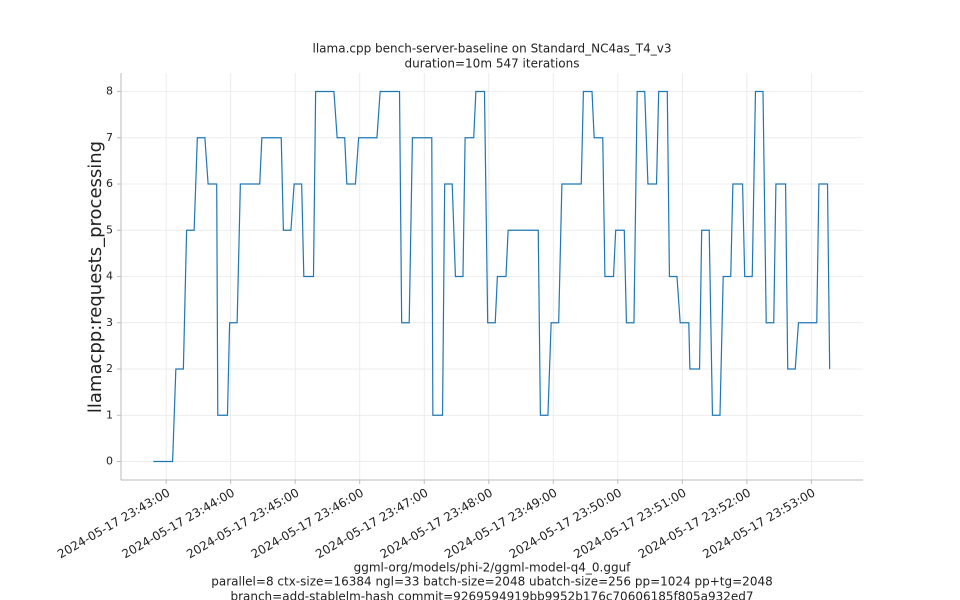 The width and height of the screenshot is (960, 600). What do you see at coordinates (109, 461) in the screenshot?
I see `y-tick-label: 0` at bounding box center [109, 461].